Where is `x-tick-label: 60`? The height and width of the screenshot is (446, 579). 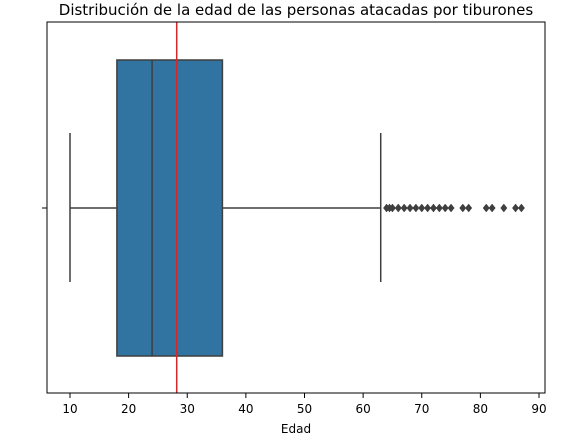 x-tick-label: 60 is located at coordinates (362, 409).